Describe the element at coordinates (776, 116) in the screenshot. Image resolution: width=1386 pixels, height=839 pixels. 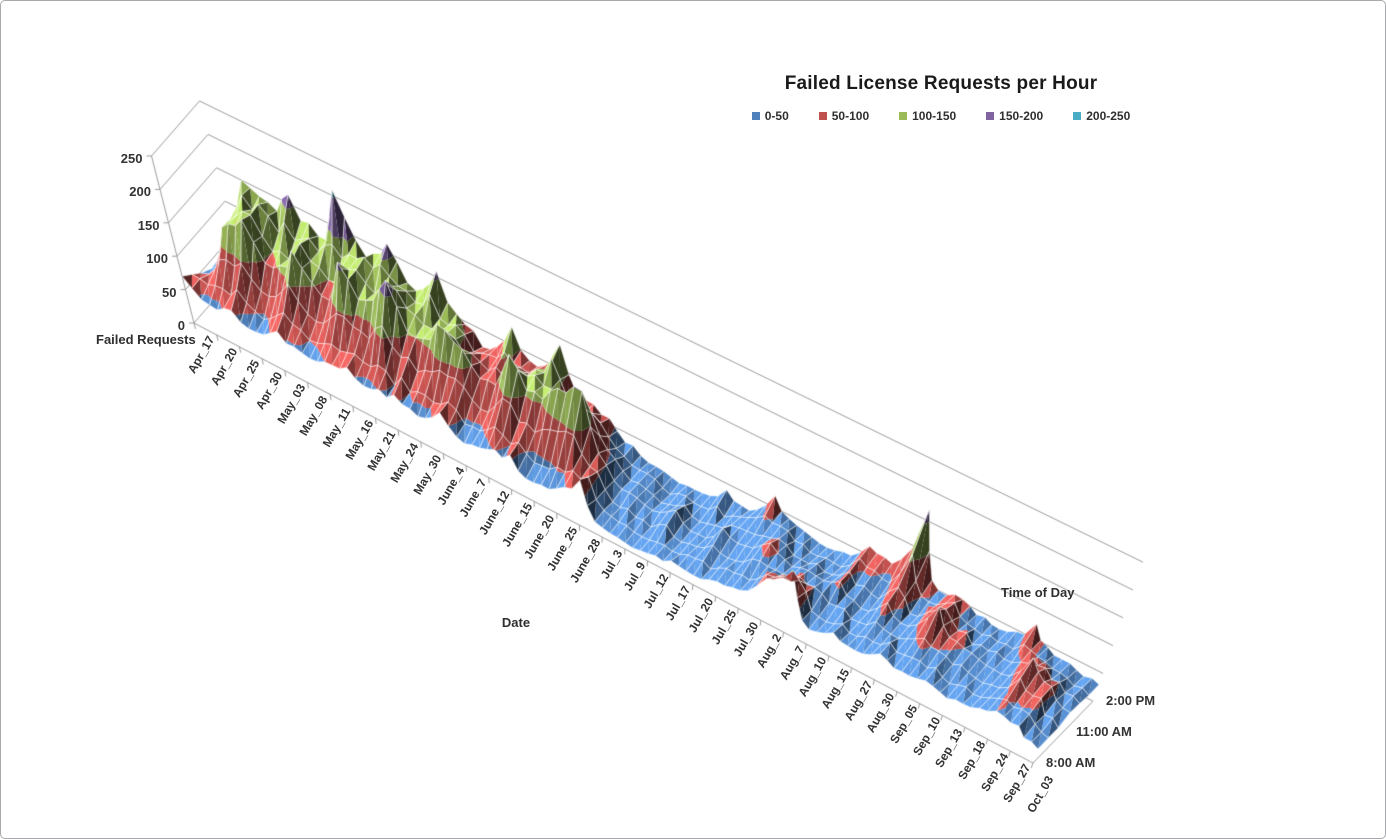
I see `legend-label: 0-50` at that location.